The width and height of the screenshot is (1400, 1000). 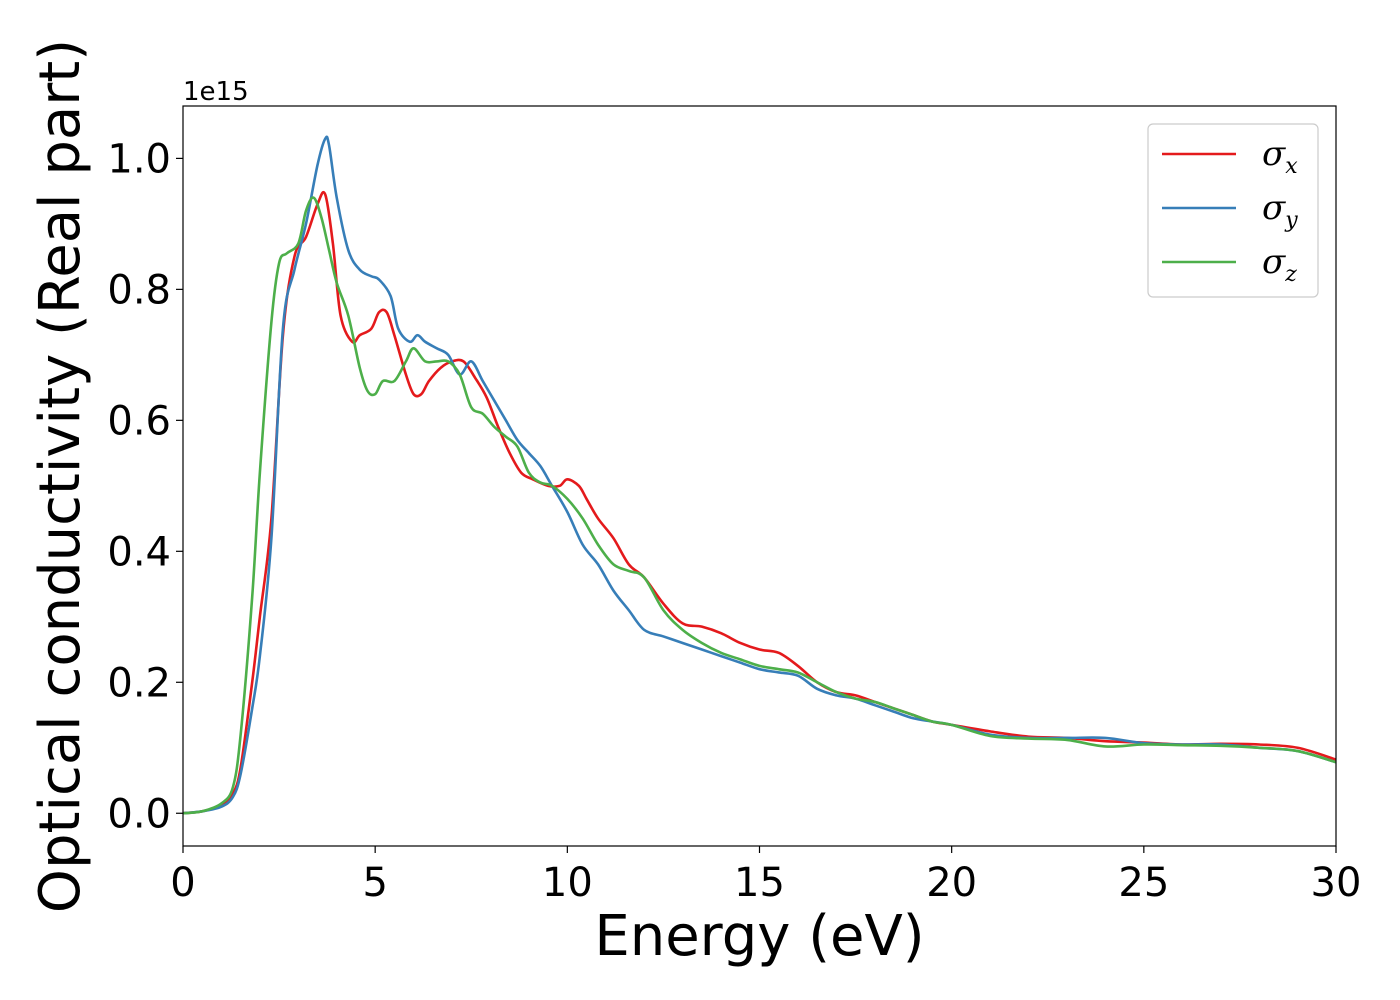 I want to click on x-tick-label: 20, so click(x=951, y=883).